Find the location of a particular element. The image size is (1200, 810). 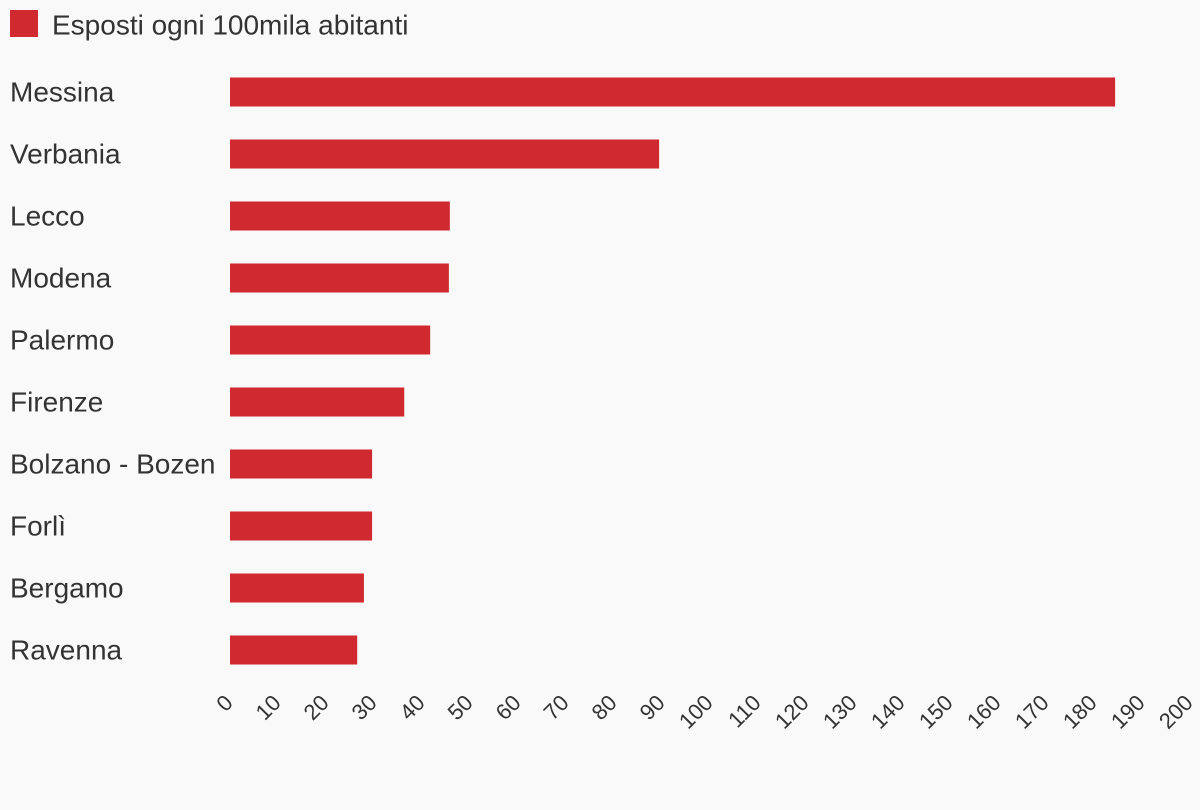

x-tick-label: 70 is located at coordinates (556, 707).